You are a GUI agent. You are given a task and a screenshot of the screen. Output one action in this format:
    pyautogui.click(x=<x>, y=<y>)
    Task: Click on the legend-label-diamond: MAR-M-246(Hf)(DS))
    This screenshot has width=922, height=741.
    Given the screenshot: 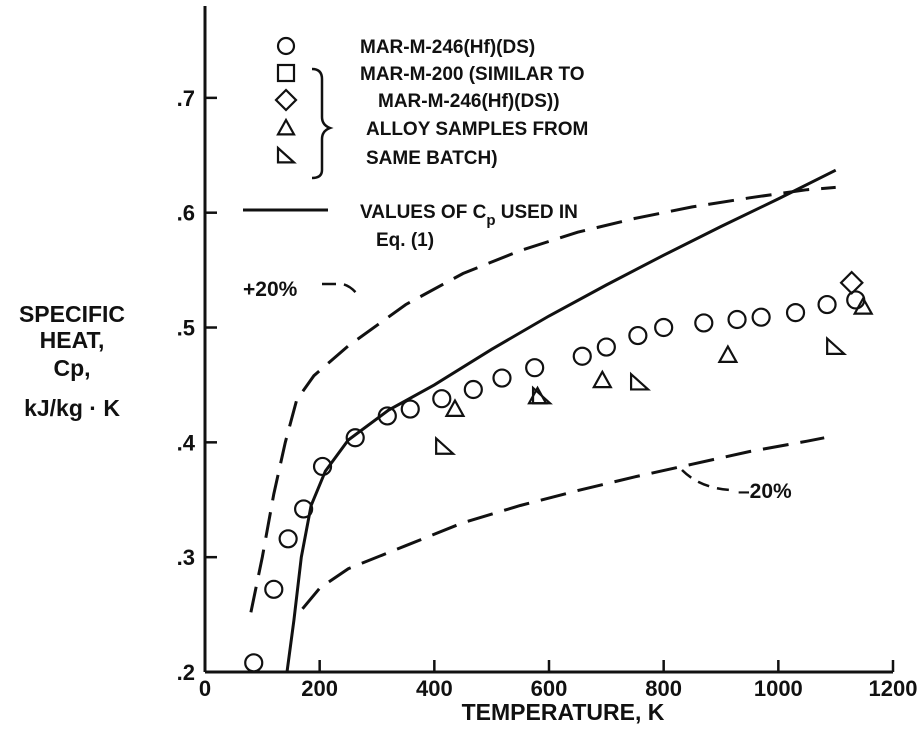 What is the action you would take?
    pyautogui.click(x=469, y=101)
    